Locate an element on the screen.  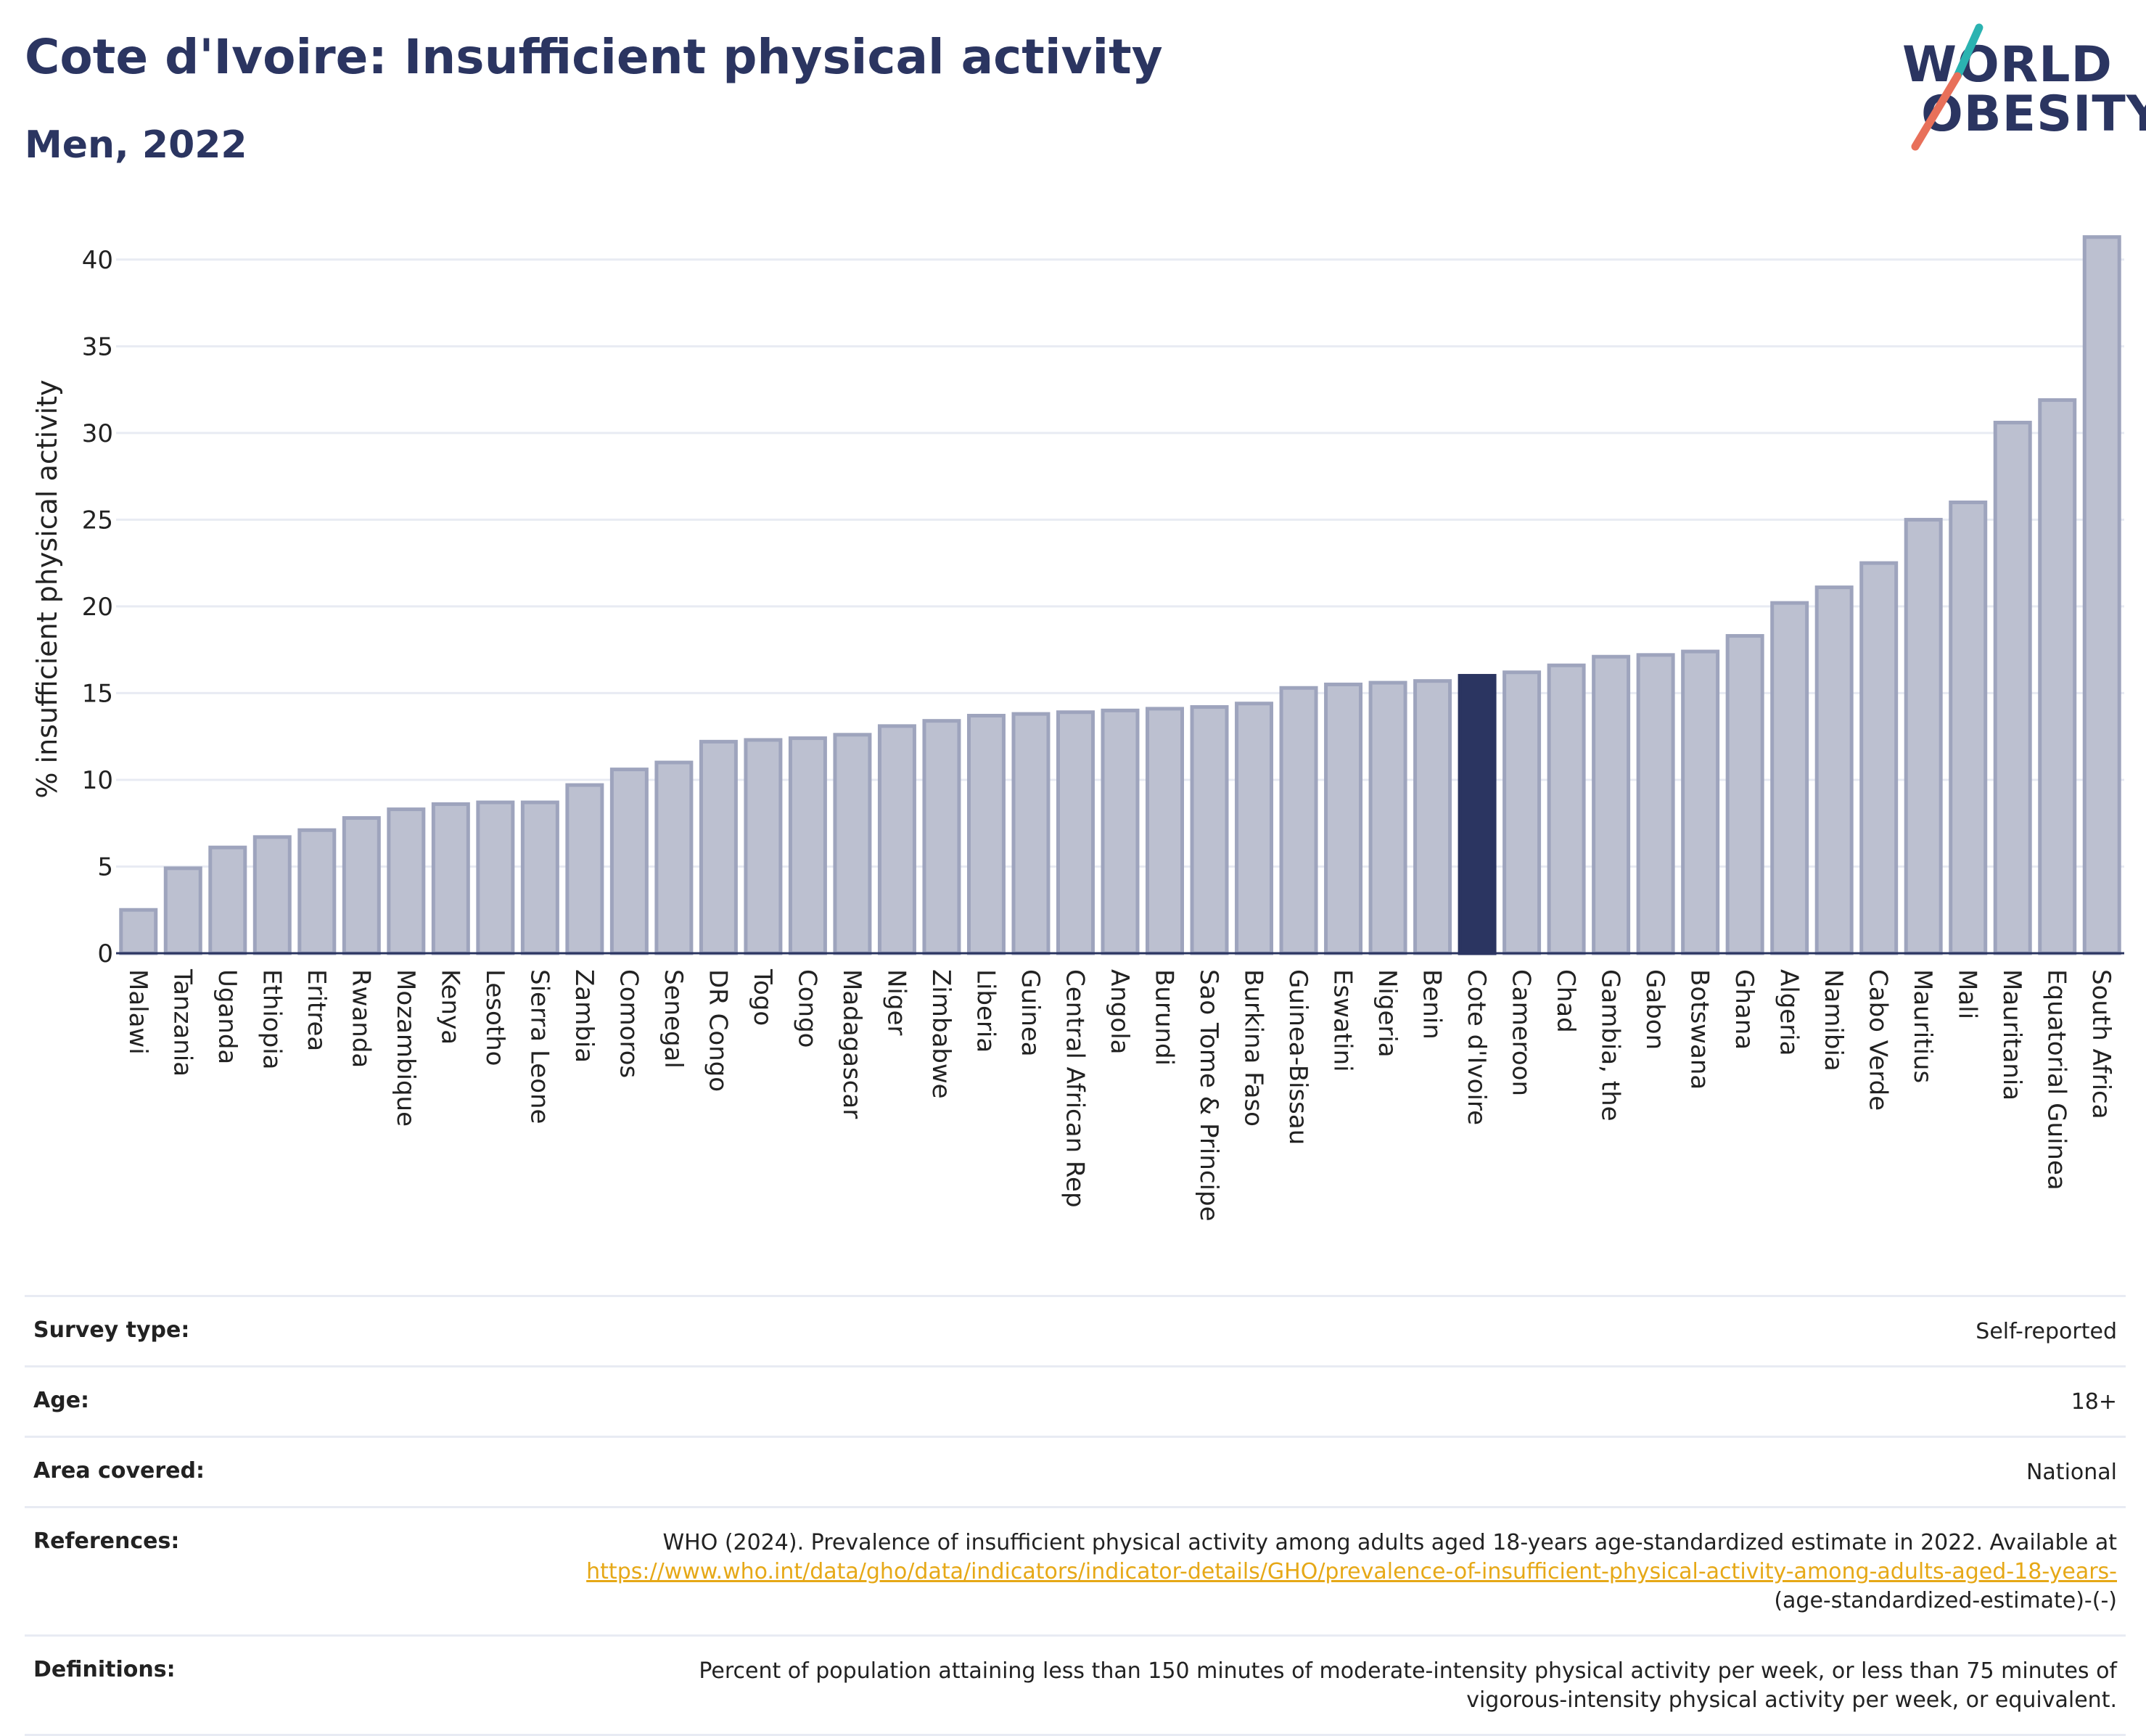
x-tick-label: Sierra Leone is located at coordinates (539, 1046).